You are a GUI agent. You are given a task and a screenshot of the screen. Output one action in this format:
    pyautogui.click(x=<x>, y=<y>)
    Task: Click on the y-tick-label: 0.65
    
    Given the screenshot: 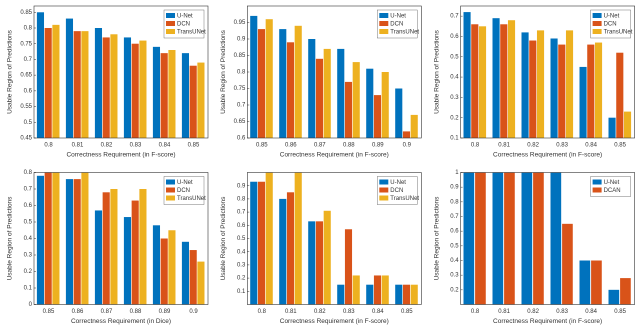 What is the action you would take?
    pyautogui.click(x=26, y=76)
    